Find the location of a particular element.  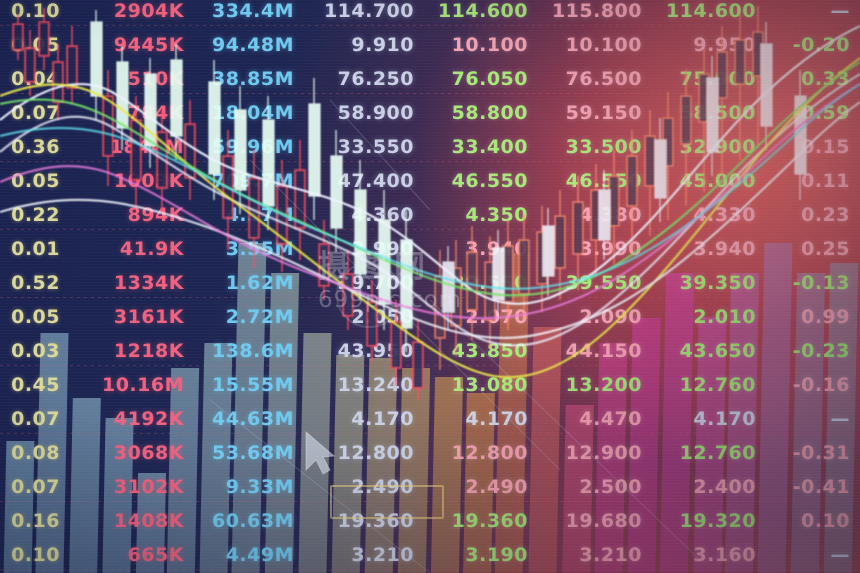

cell-turnover: 60.63M is located at coordinates (240, 521).